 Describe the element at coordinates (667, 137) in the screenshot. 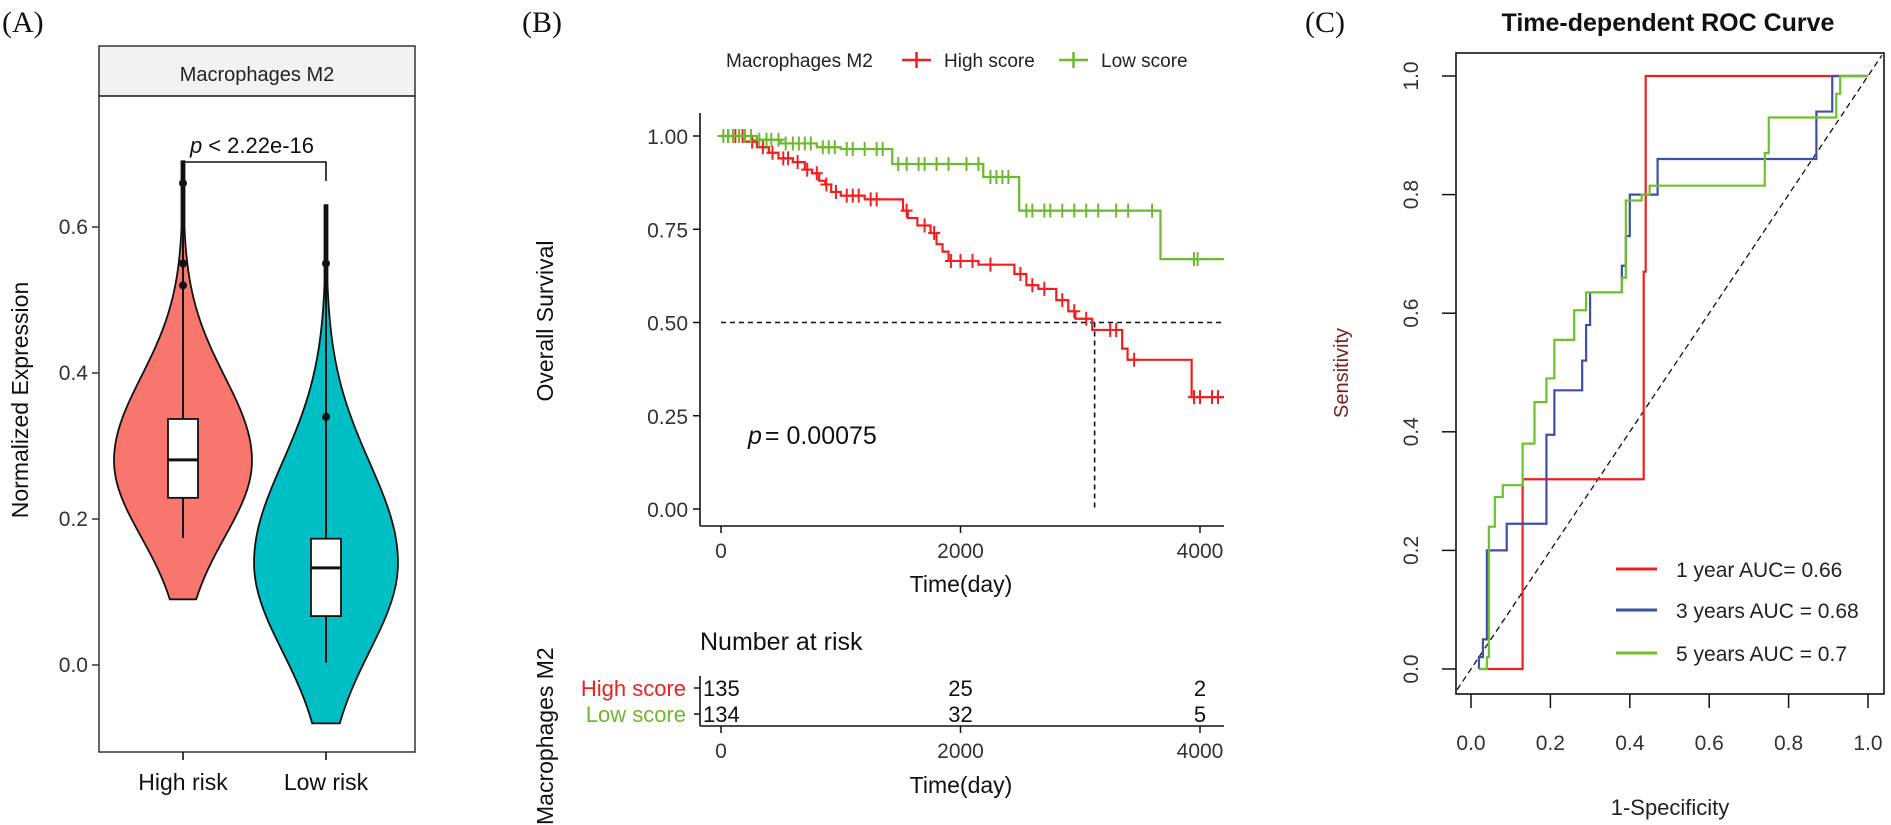

I see `y-tick-label: 1.00` at that location.